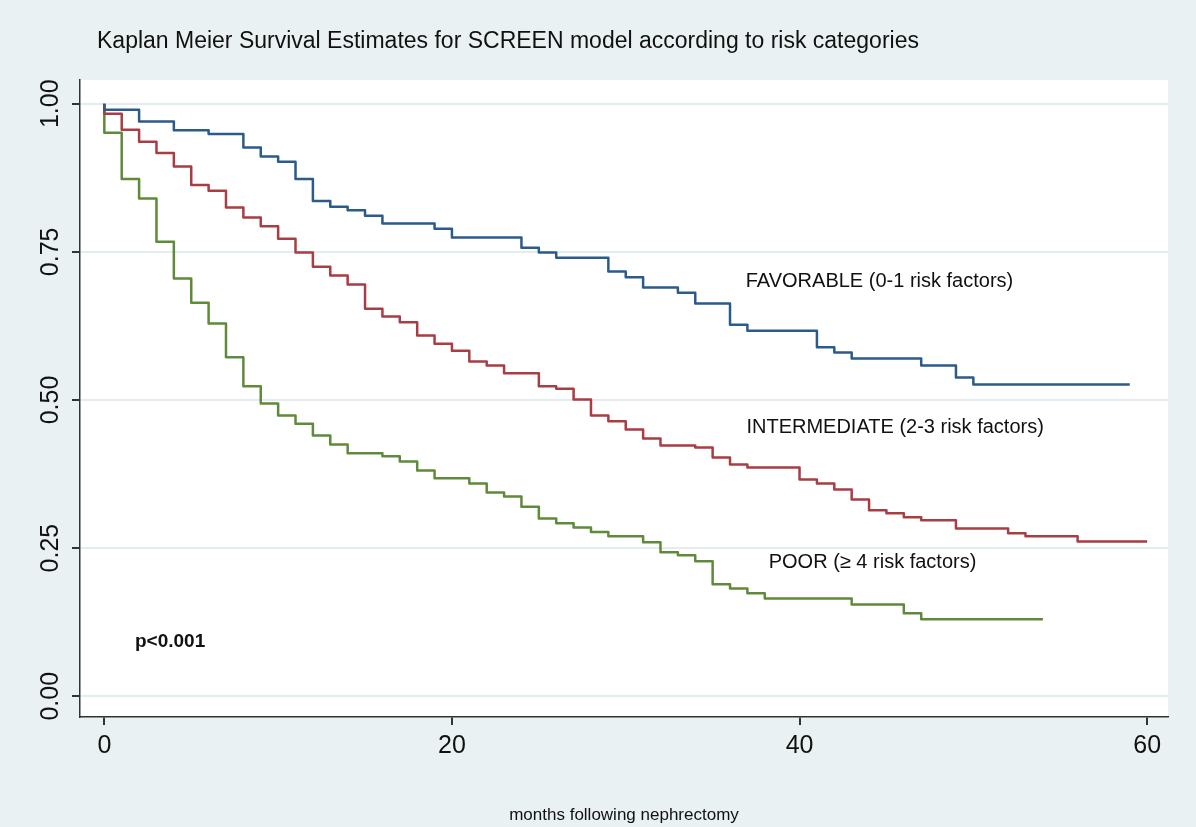  I want to click on y-tick-label: 1.00, so click(49, 104).